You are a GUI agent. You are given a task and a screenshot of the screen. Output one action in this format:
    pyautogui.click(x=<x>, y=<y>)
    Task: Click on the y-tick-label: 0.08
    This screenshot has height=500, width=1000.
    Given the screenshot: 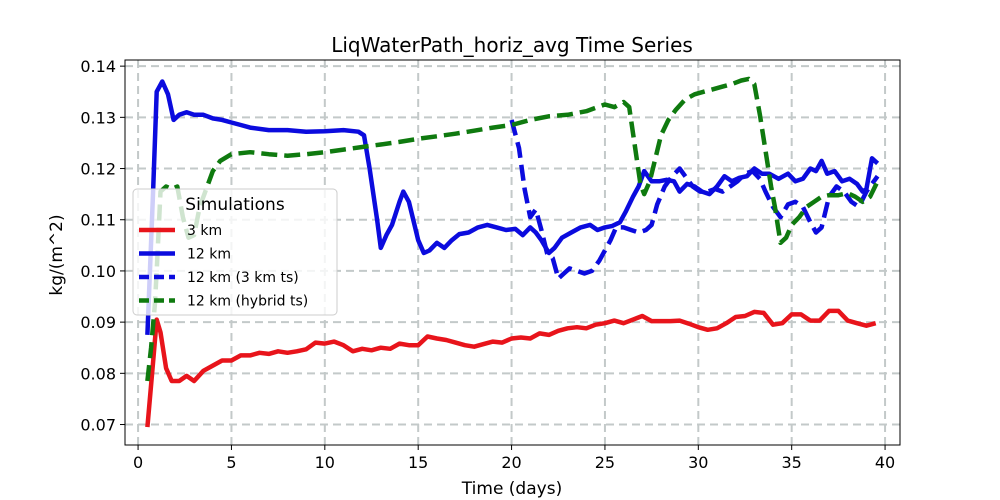 What is the action you would take?
    pyautogui.click(x=98, y=373)
    